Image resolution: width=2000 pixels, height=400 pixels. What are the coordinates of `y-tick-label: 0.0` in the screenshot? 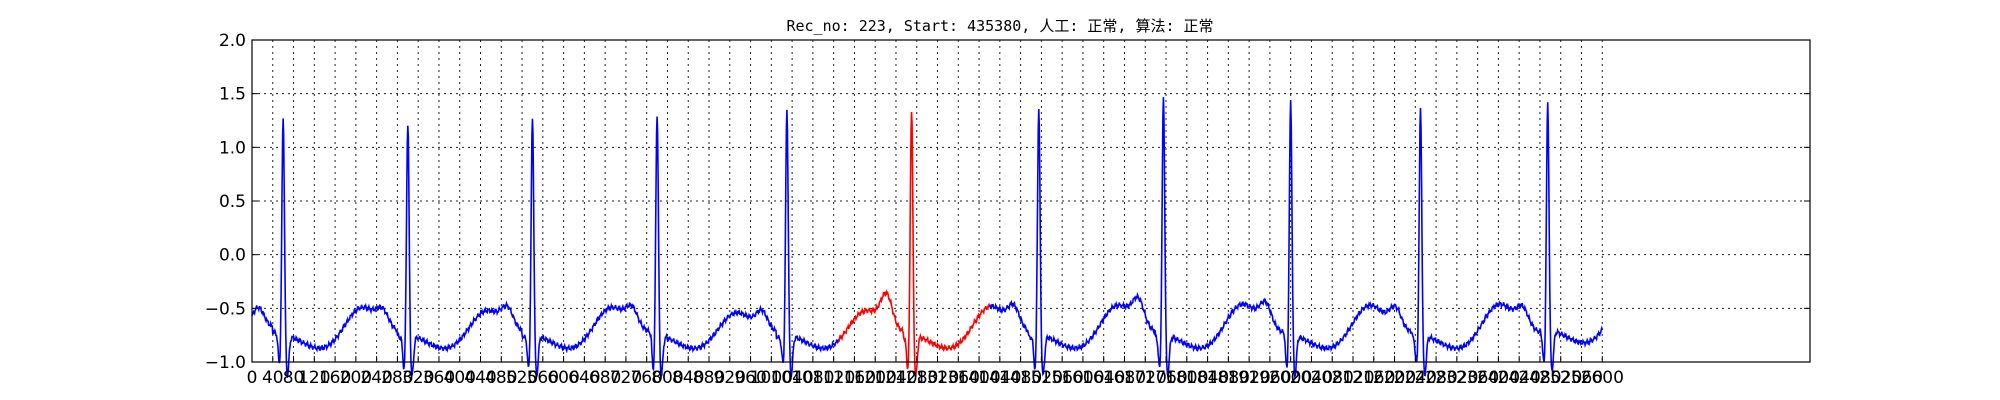 It's located at (232, 256).